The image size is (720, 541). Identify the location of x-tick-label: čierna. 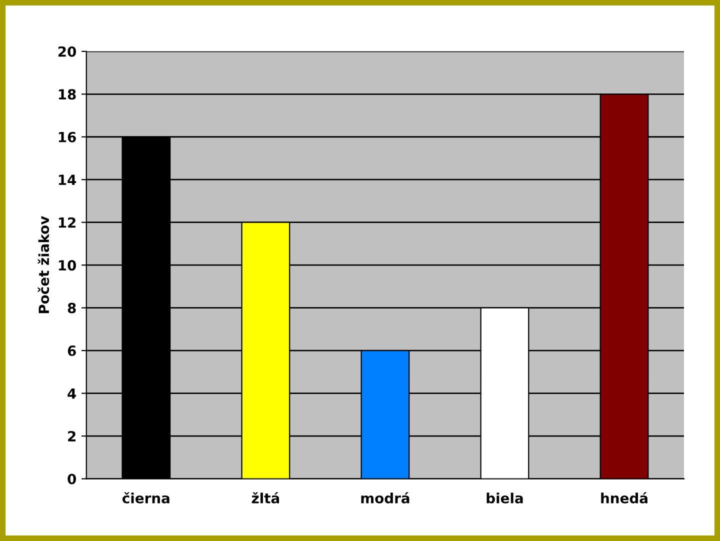
(146, 498).